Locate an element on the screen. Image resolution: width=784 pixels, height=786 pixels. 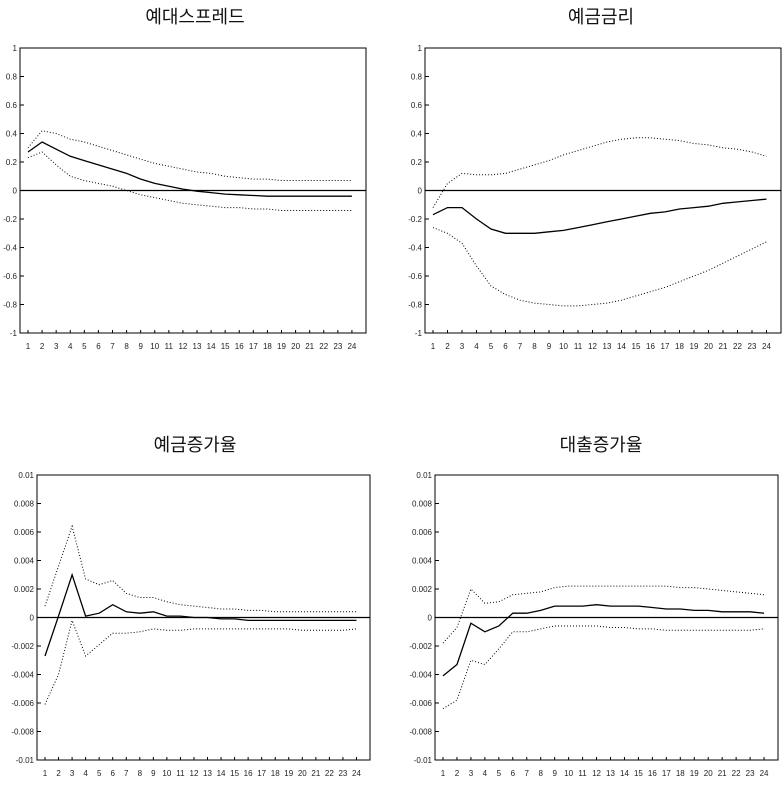
y-tick-label: 0.002 is located at coordinates (24, 589).